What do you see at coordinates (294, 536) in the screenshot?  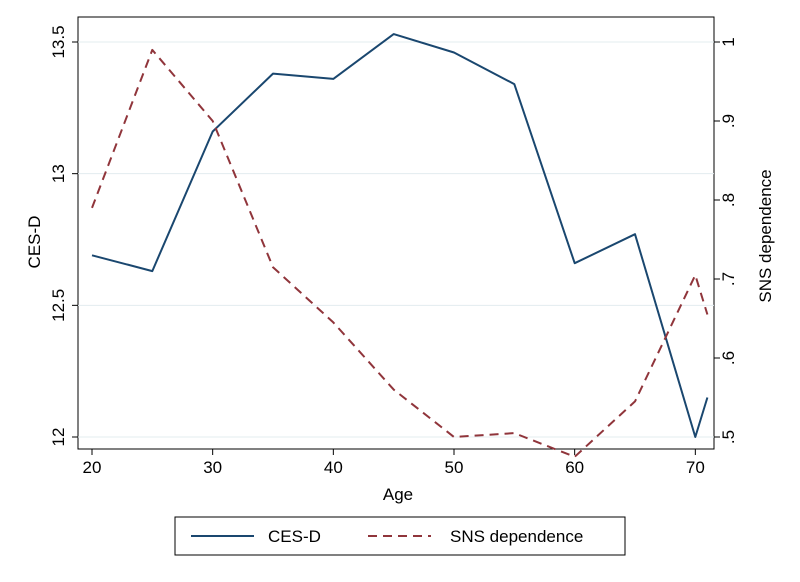 I see `legend-label-ces-d: CES-D` at bounding box center [294, 536].